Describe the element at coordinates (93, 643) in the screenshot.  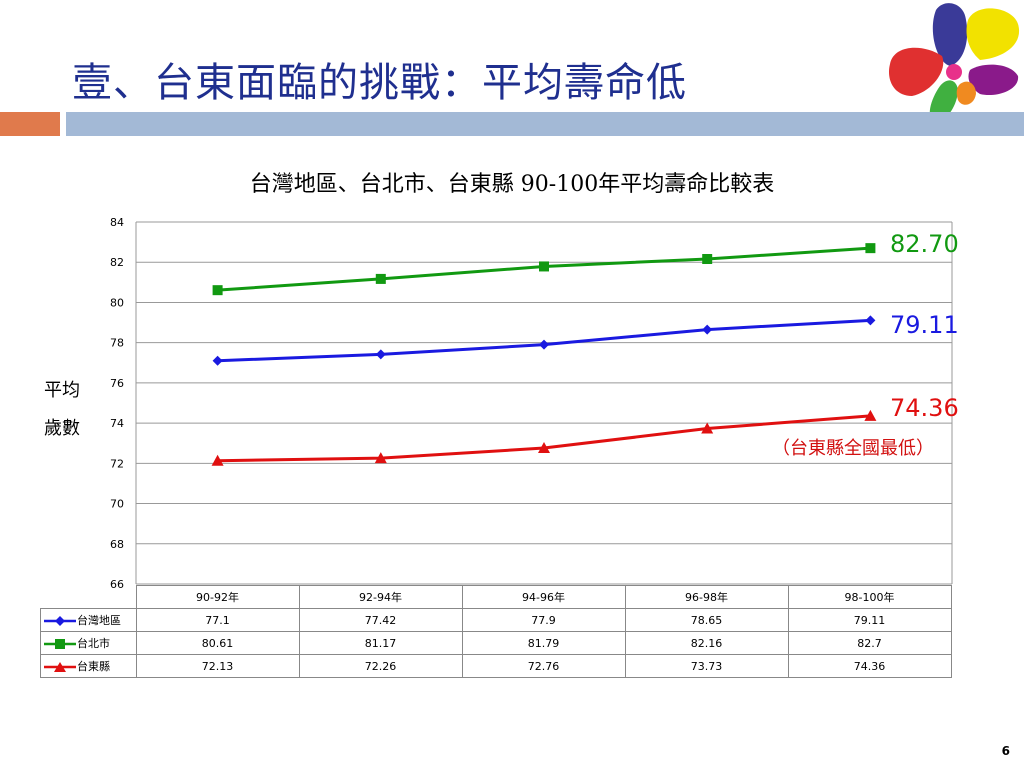
I see `legend-label: 台北市` at that location.